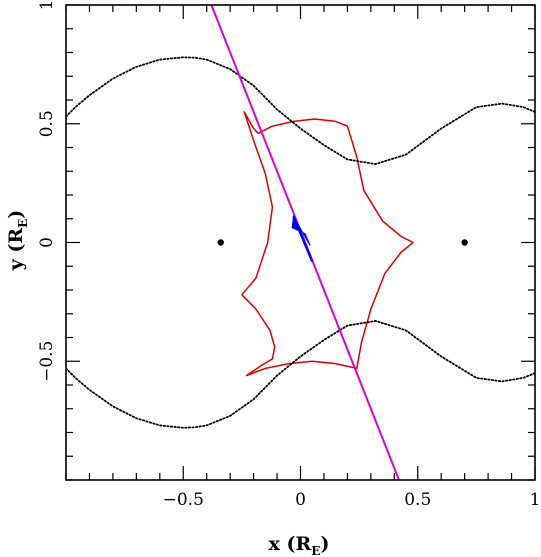 The image size is (541, 557). What do you see at coordinates (23, 223) in the screenshot?
I see `y-axis-title-subscript: E` at bounding box center [23, 223].